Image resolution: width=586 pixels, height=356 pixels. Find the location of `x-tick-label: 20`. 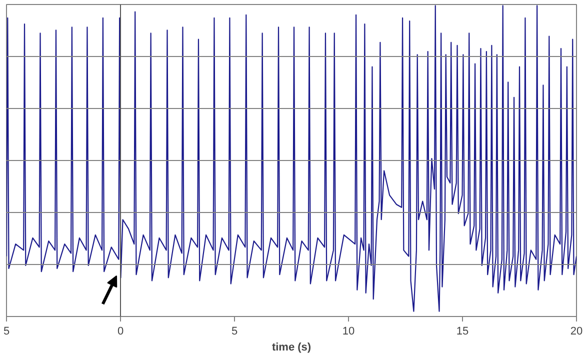

x-tick-label: 20 is located at coordinates (576, 332).